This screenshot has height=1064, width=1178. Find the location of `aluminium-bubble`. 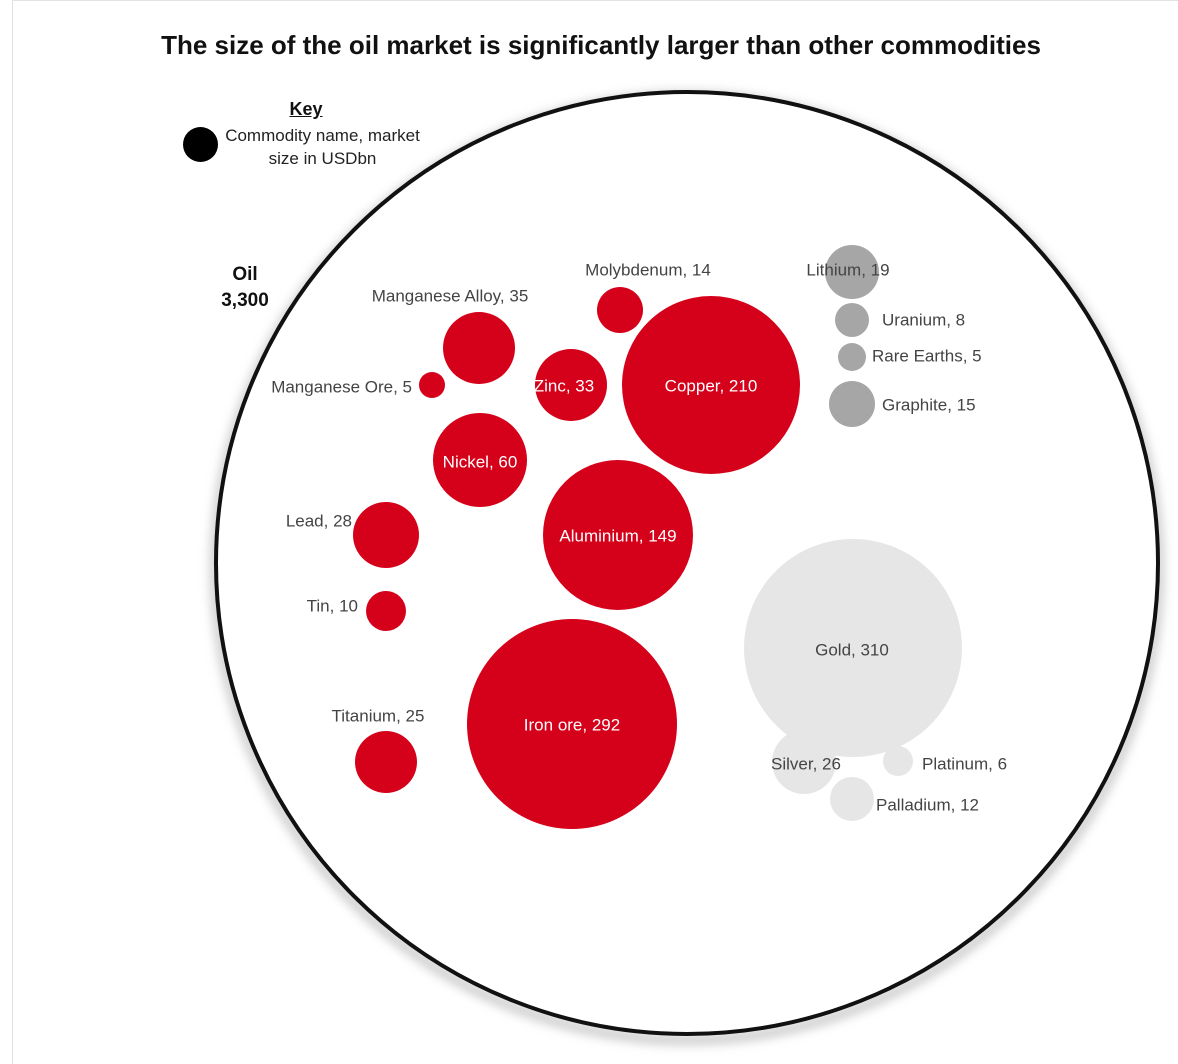

aluminium-bubble is located at coordinates (618, 535).